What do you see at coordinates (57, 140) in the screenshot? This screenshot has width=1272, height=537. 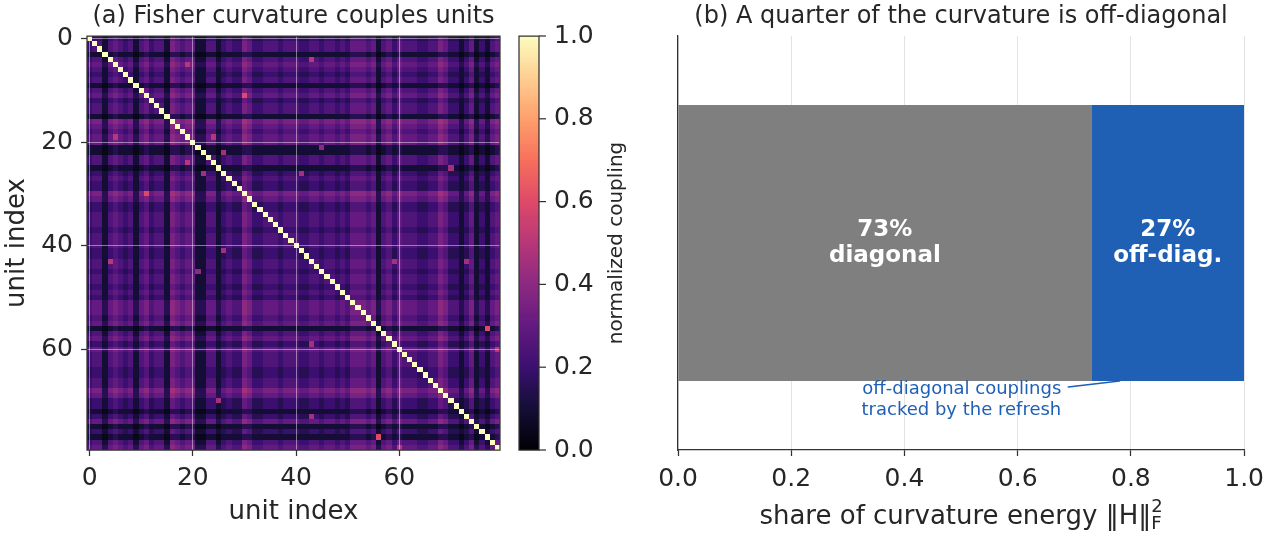 I see `y-tick-label: 20` at bounding box center [57, 140].